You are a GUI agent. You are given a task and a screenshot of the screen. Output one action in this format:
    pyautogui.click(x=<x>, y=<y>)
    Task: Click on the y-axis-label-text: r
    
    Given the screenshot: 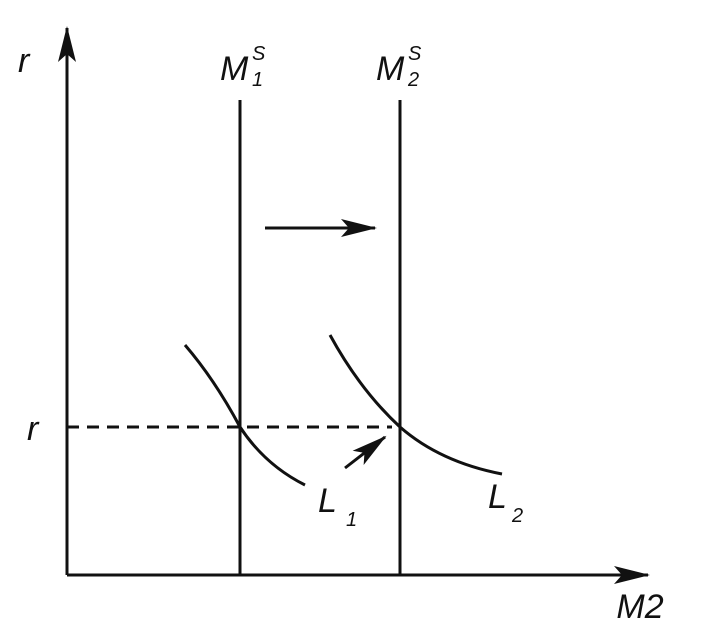 What is the action you would take?
    pyautogui.click(x=24, y=61)
    